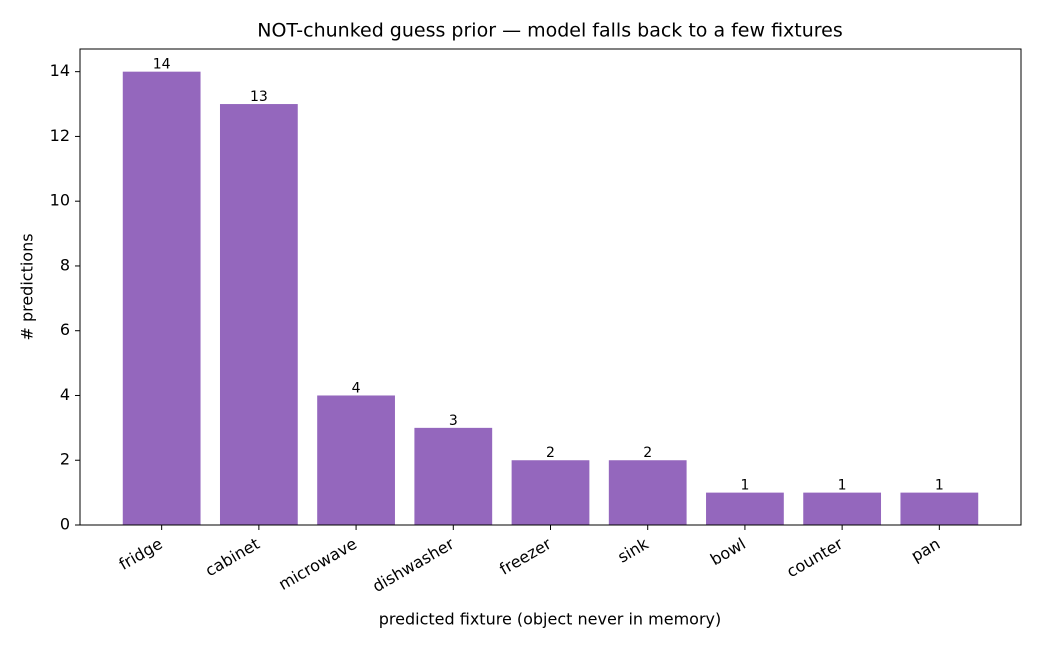 The image size is (1040, 650). I want to click on value-label: 4, so click(356, 388).